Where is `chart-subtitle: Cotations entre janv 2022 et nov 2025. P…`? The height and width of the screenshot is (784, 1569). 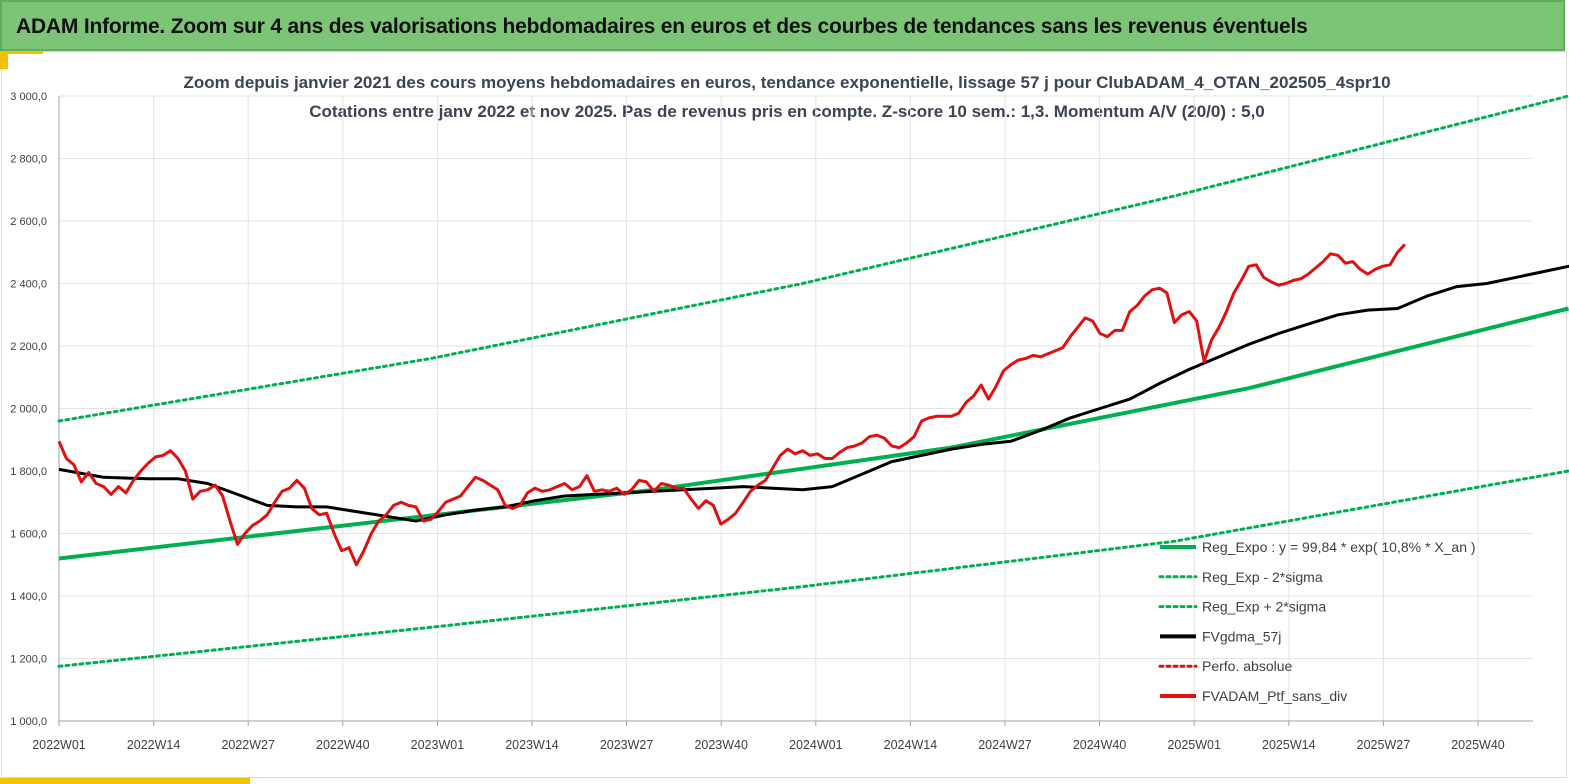 chart-subtitle: Cotations entre janv 2022 et nov 2025. P… is located at coordinates (787, 111).